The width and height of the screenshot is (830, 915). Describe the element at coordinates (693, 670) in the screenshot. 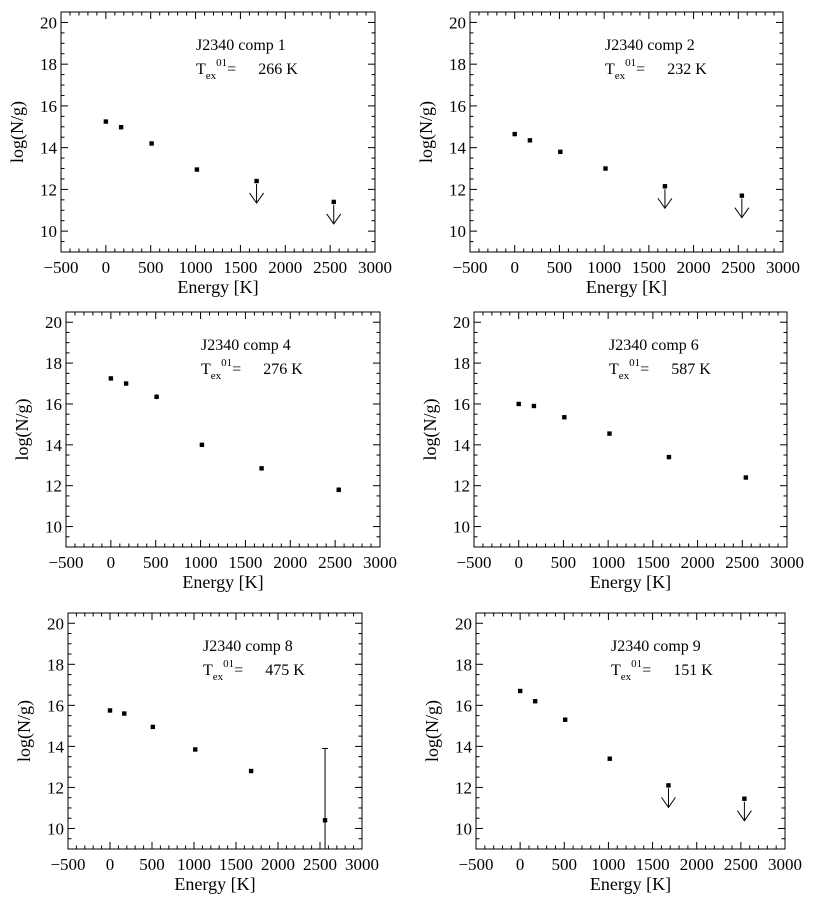

I see `temp-value: 151 K` at that location.